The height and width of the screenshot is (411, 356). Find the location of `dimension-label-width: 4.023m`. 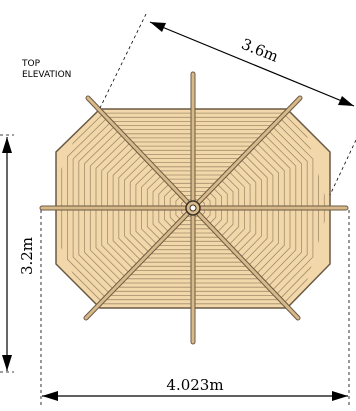

dimension-label-width: 4.023m is located at coordinates (194, 385).